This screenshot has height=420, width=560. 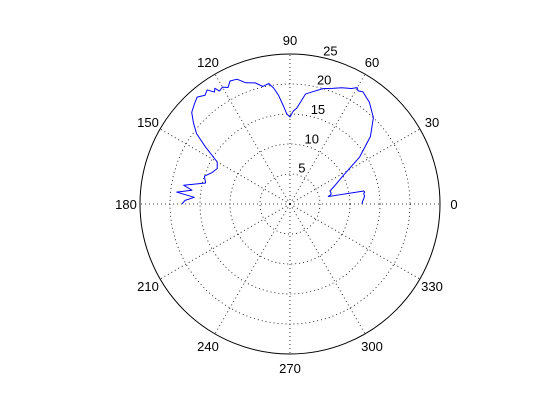 What do you see at coordinates (290, 40) in the screenshot?
I see `angle-tick-label-90: 90` at bounding box center [290, 40].